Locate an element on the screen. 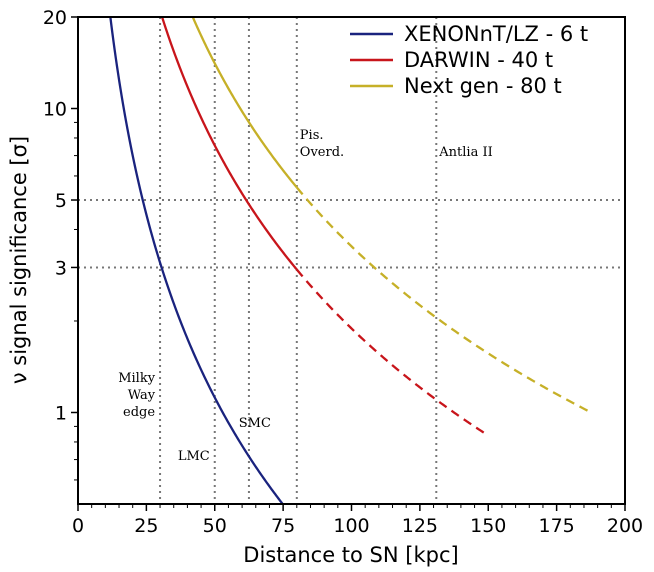 This screenshot has height=572, width=654. annotation-pisces-overdensity-line-1: Overd. is located at coordinates (322, 152).